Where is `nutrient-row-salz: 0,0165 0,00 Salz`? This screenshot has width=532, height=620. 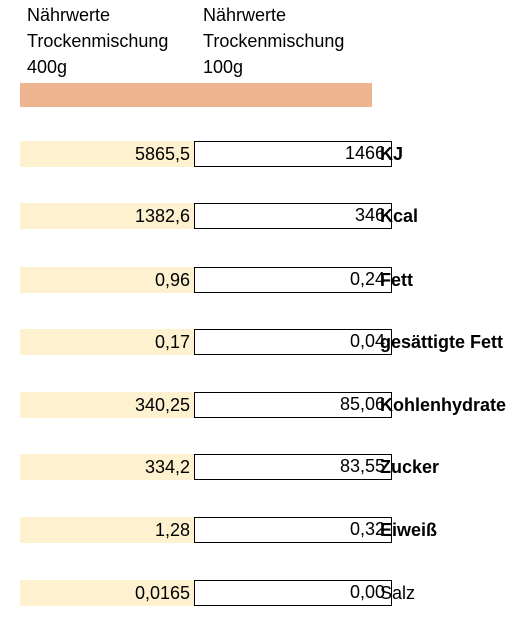 nutrient-row-salz: 0,0165 0,00 Salz is located at coordinates (276, 593).